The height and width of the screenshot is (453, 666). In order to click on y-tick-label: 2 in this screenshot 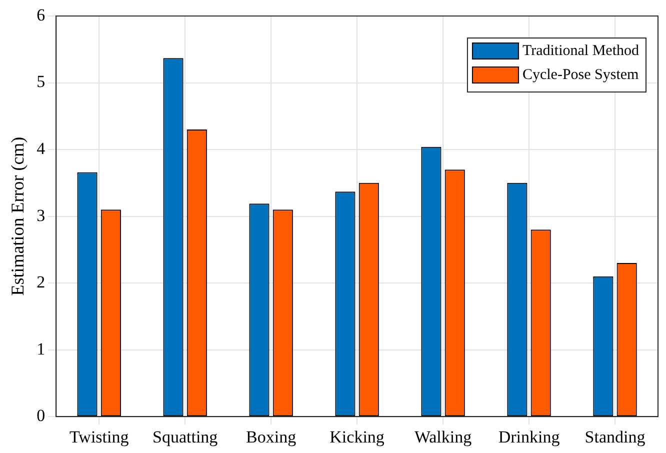, I will do `click(41, 282)`.